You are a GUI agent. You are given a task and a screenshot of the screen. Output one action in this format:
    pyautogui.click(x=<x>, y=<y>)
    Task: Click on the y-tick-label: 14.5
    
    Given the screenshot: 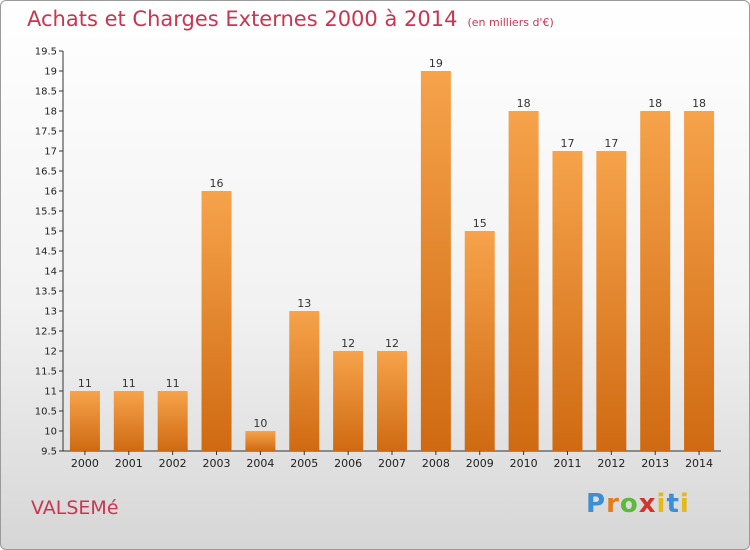 What is the action you would take?
    pyautogui.click(x=46, y=252)
    